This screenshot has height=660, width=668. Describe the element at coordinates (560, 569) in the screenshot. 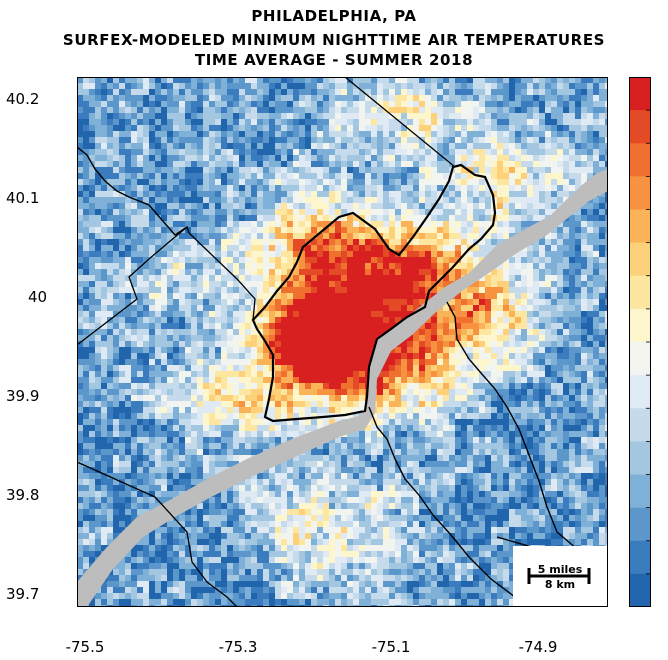

I see `scale-bar-miles-label: 5 miles` at that location.